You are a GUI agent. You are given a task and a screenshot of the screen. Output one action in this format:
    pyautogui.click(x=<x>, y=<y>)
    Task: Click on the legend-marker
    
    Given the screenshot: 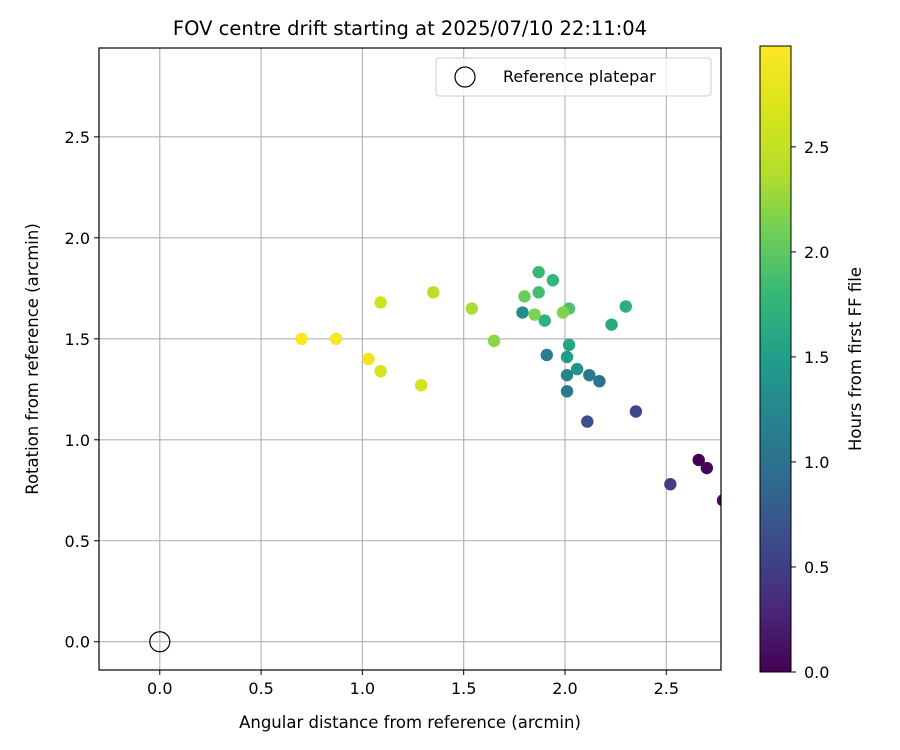 What is the action you would take?
    pyautogui.click(x=465, y=77)
    